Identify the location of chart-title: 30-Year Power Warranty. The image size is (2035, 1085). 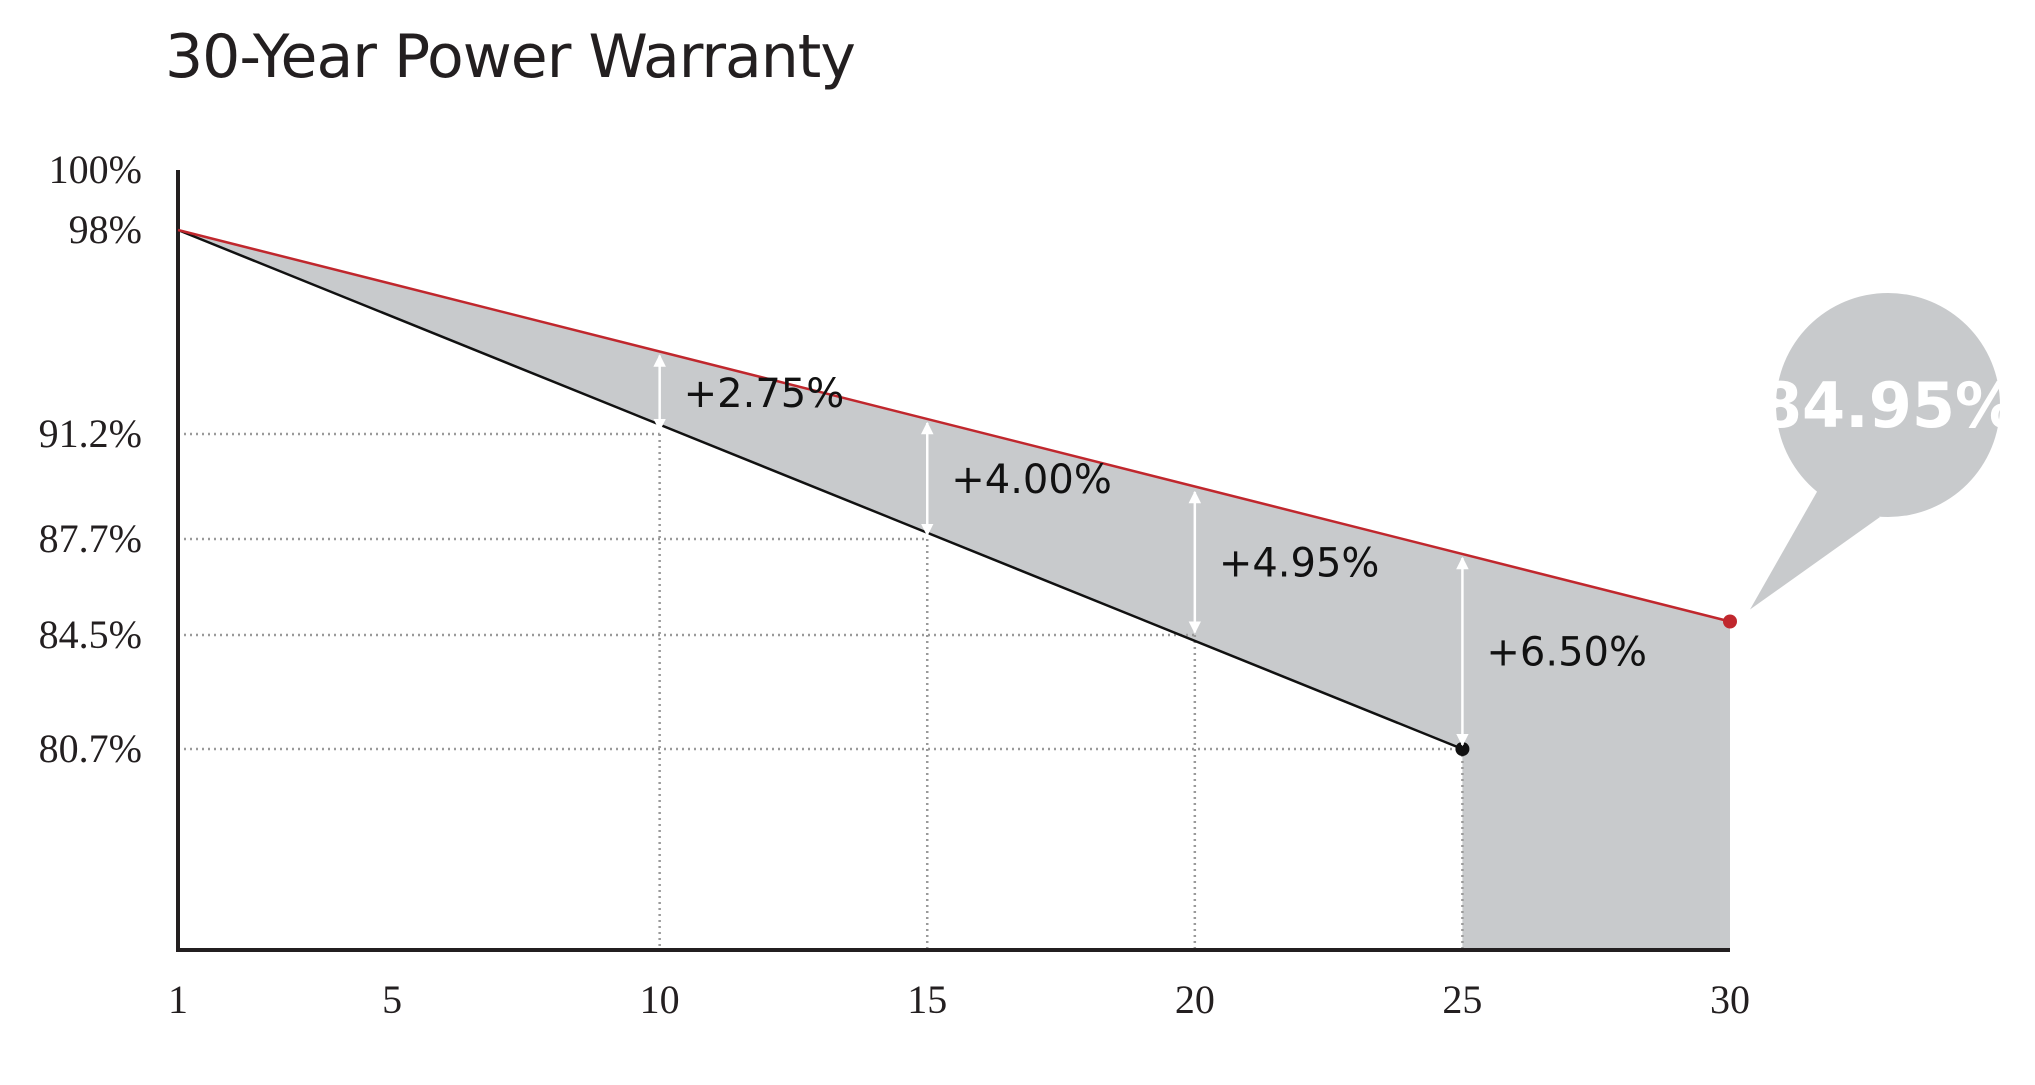
(510, 57).